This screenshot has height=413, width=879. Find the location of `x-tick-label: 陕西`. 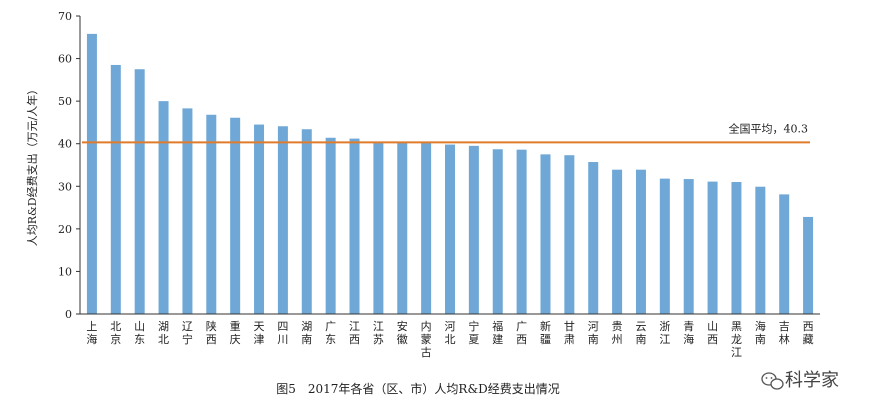

x-tick-label: 陕西 is located at coordinates (211, 332).